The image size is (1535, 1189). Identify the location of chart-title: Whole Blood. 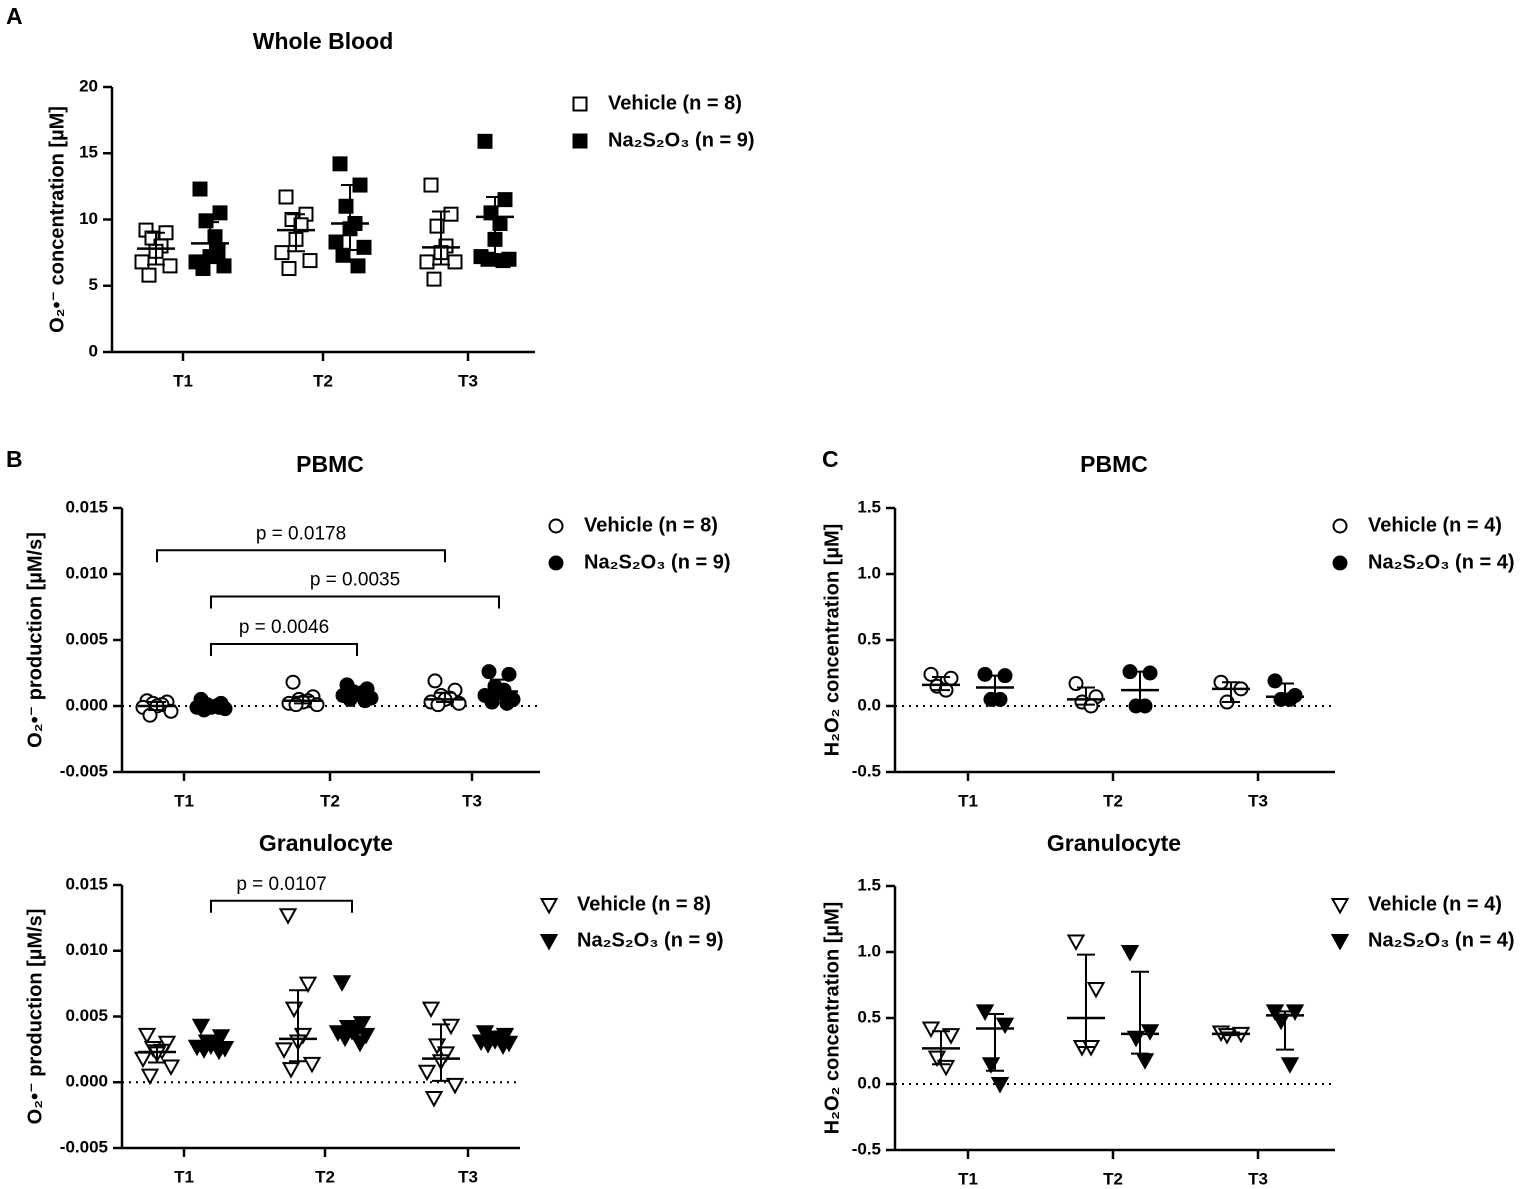
(323, 41).